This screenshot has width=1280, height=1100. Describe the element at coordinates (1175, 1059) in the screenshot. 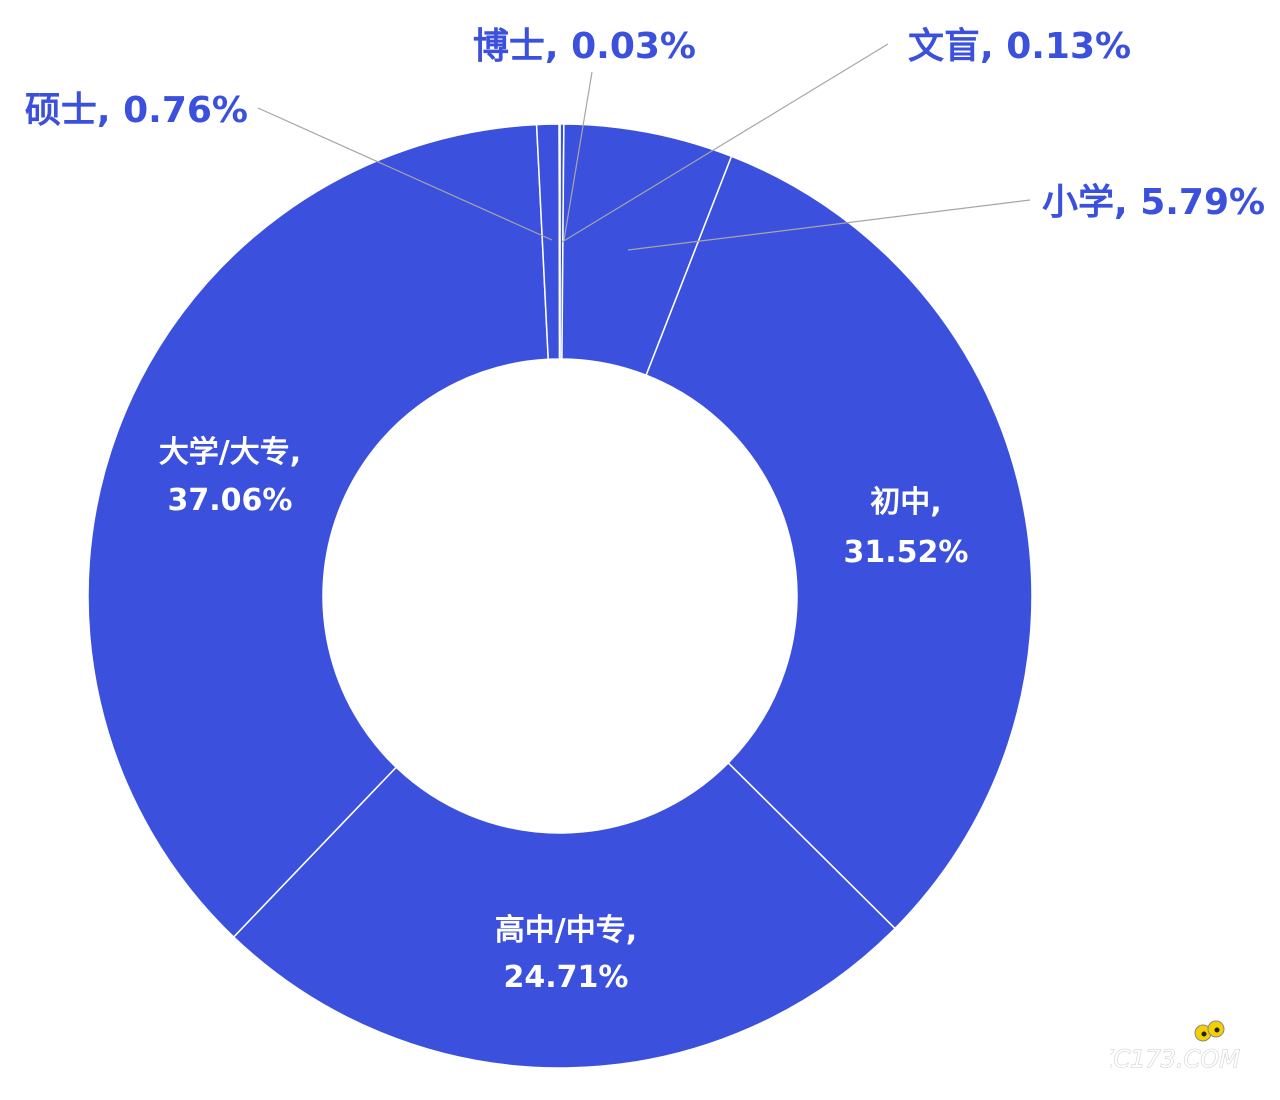

I see `watermark-text: ZC173.COM` at that location.